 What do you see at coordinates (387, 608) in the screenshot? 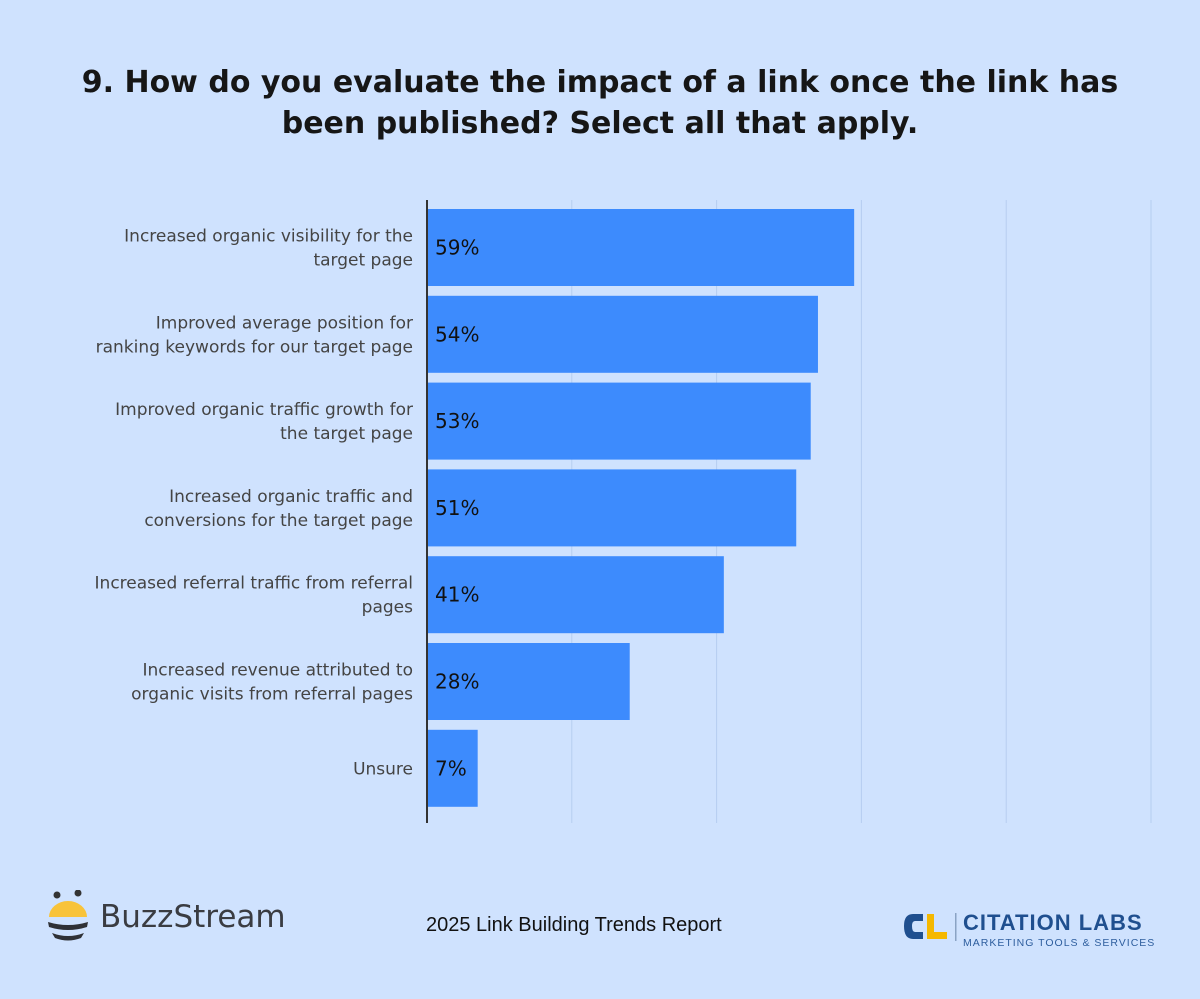
I see `category-label: pages` at bounding box center [387, 608].